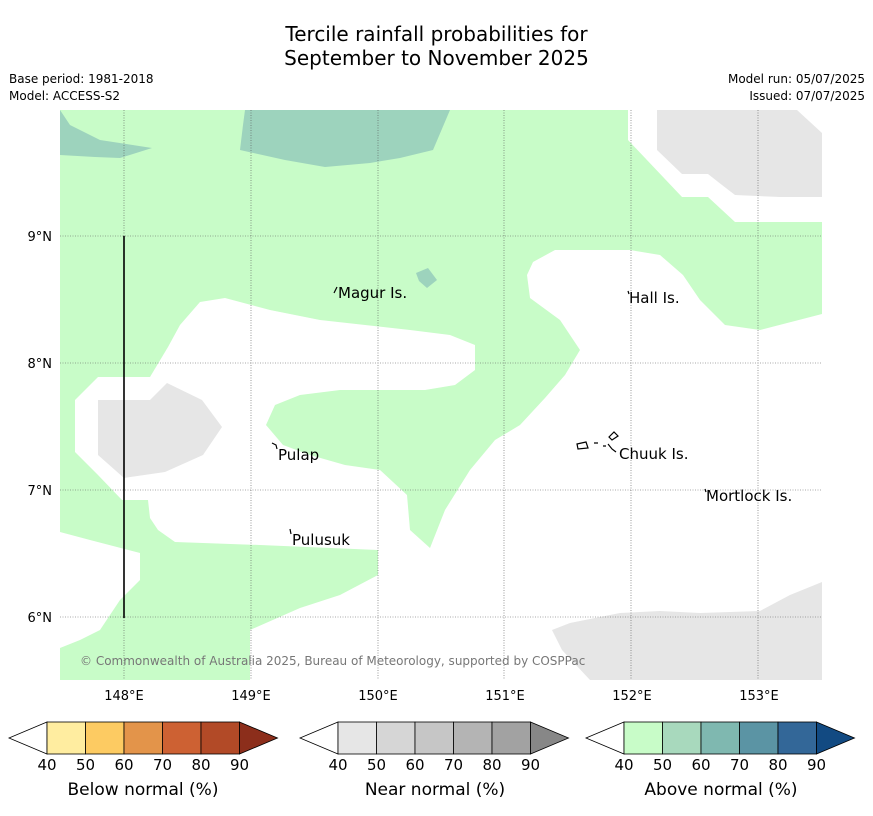  I want to click on colorbar-near-tick: 50, so click(376, 765).